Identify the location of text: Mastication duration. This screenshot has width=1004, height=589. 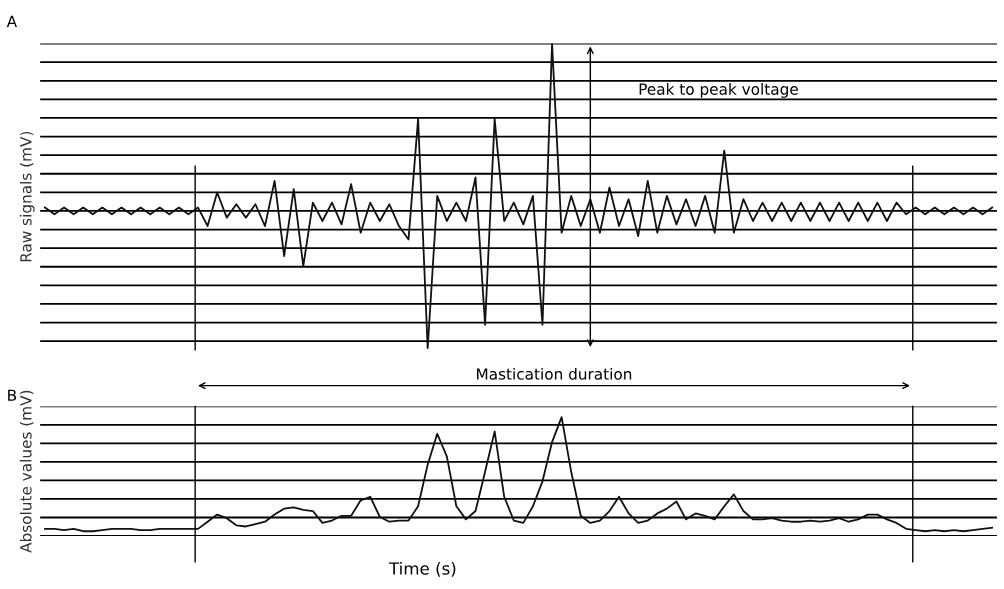
(554, 373).